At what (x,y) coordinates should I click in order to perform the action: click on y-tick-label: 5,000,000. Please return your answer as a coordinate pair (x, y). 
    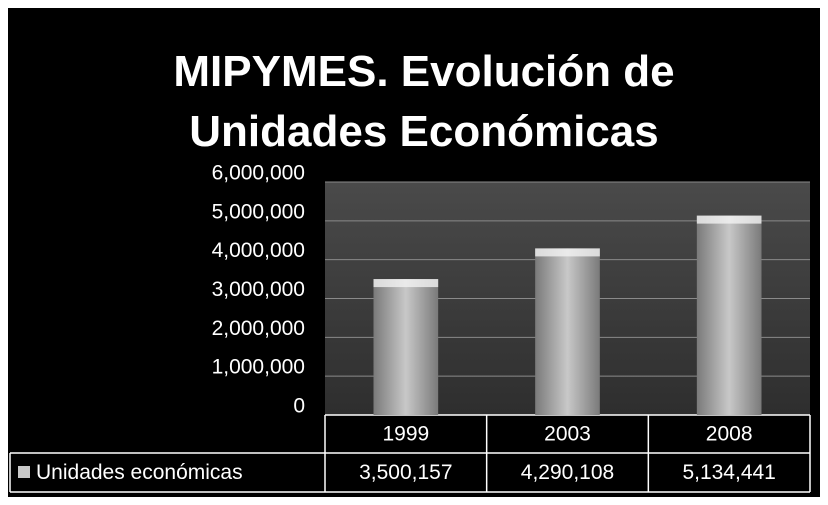
    Looking at the image, I should click on (258, 211).